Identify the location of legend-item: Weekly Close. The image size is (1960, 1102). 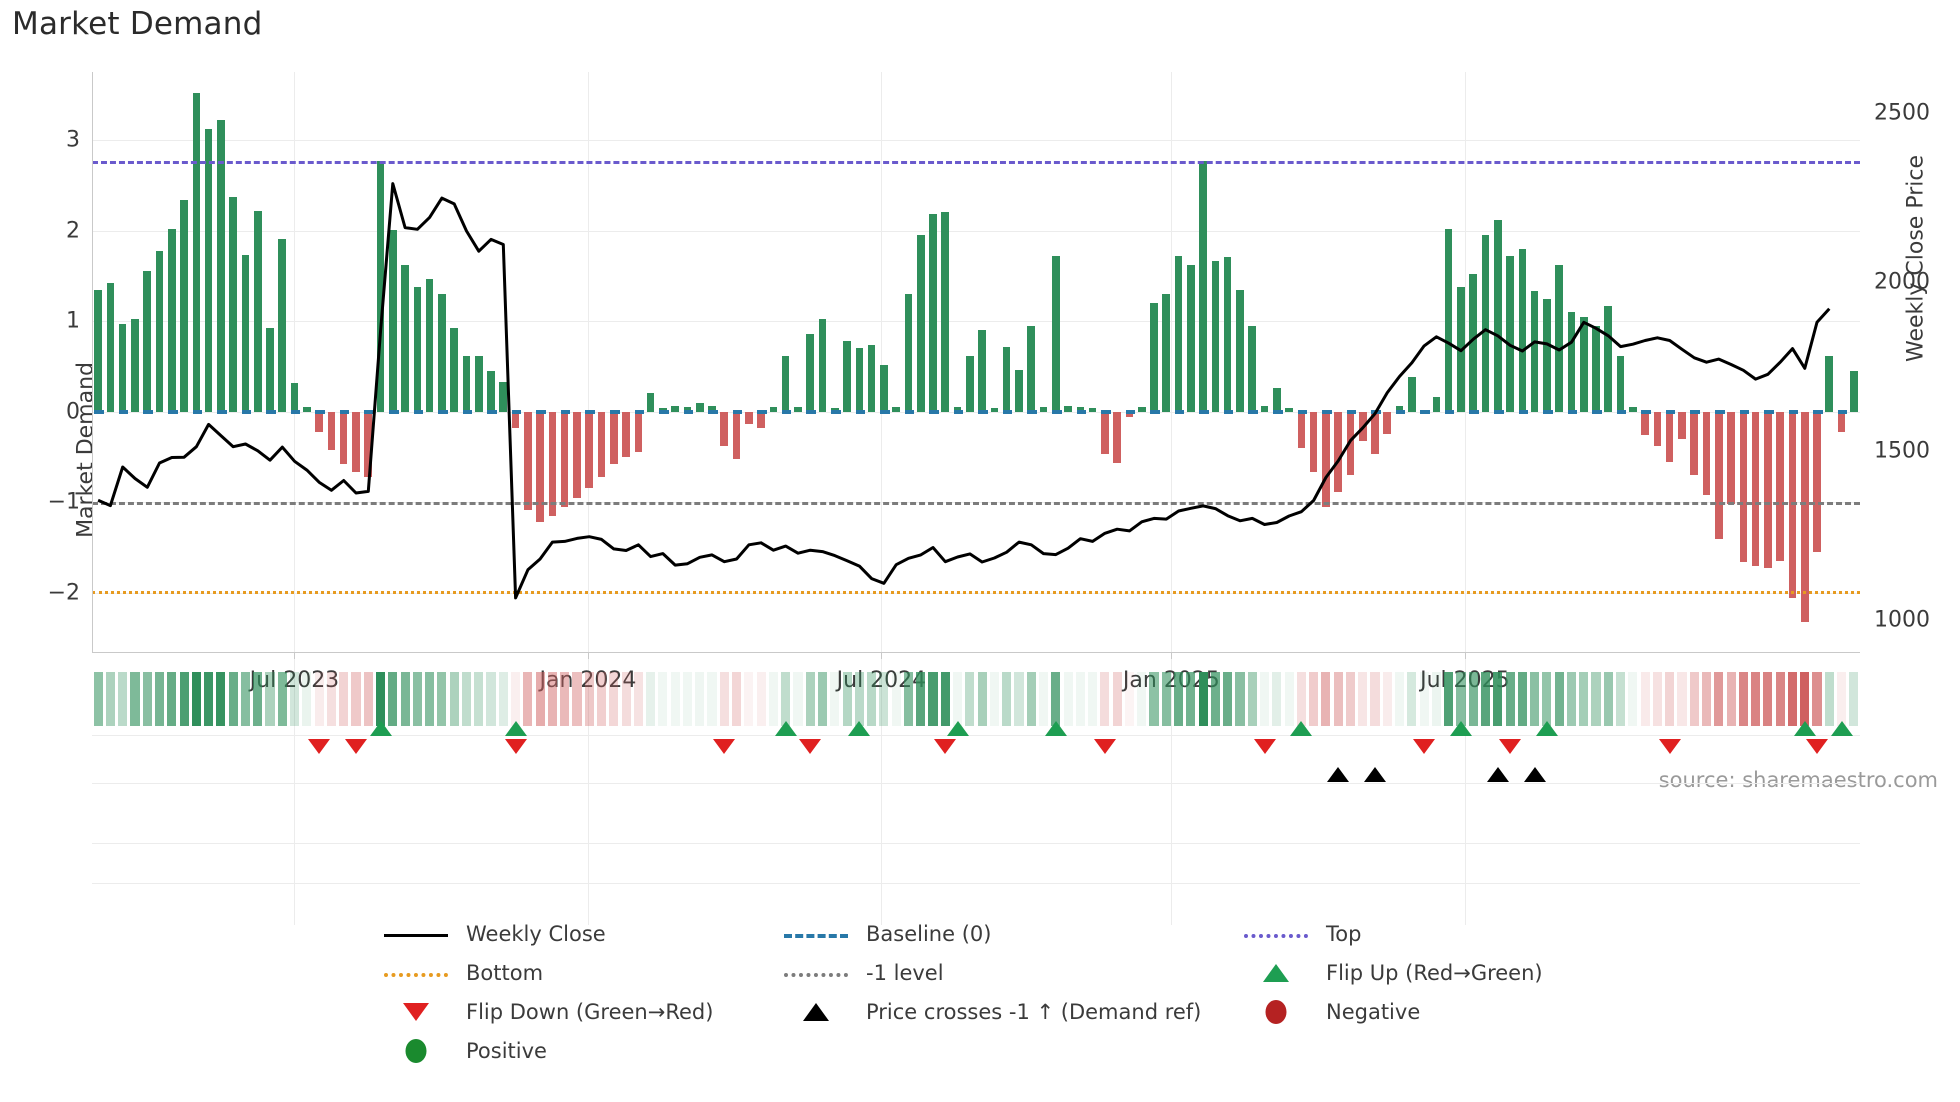
(580, 934).